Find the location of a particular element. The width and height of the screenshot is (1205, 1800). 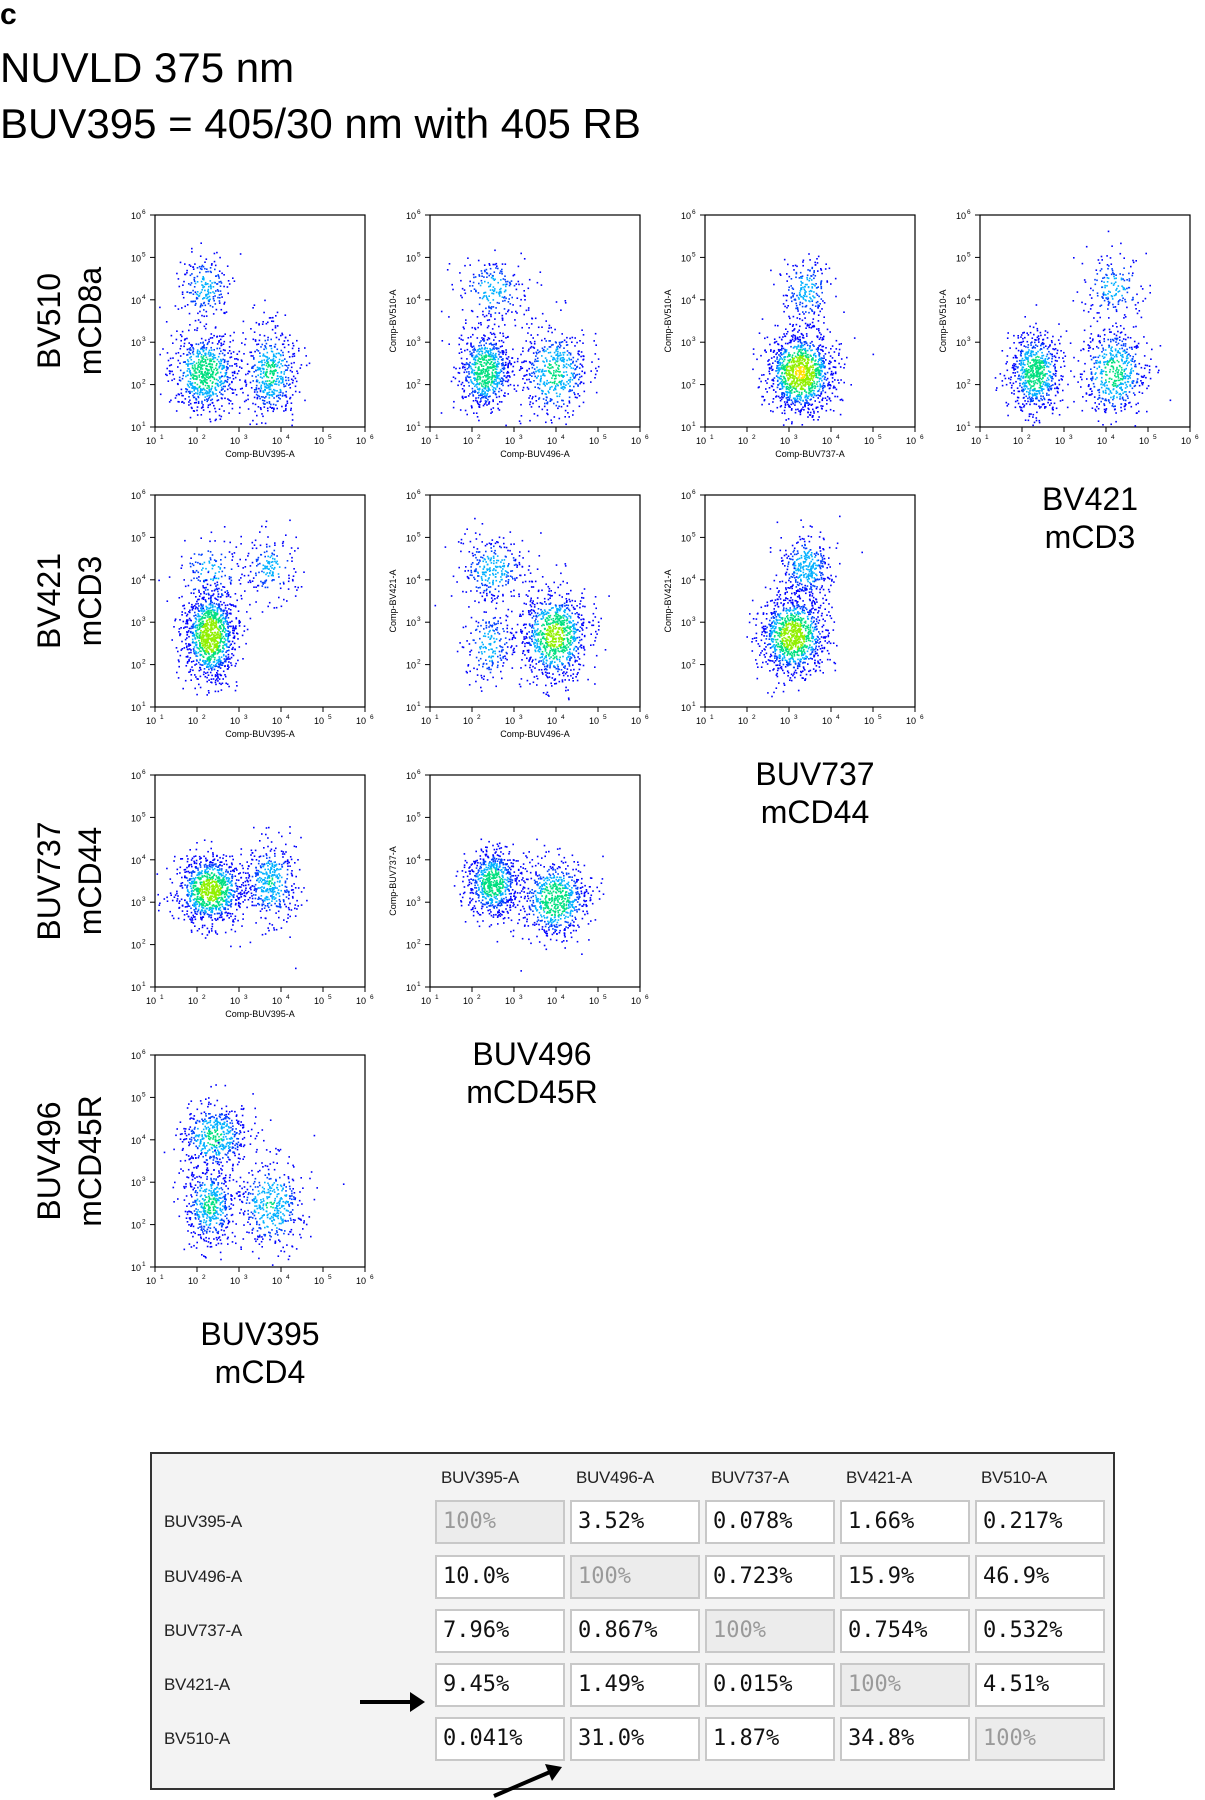

y-tick-label: 10 is located at coordinates (686, 428).